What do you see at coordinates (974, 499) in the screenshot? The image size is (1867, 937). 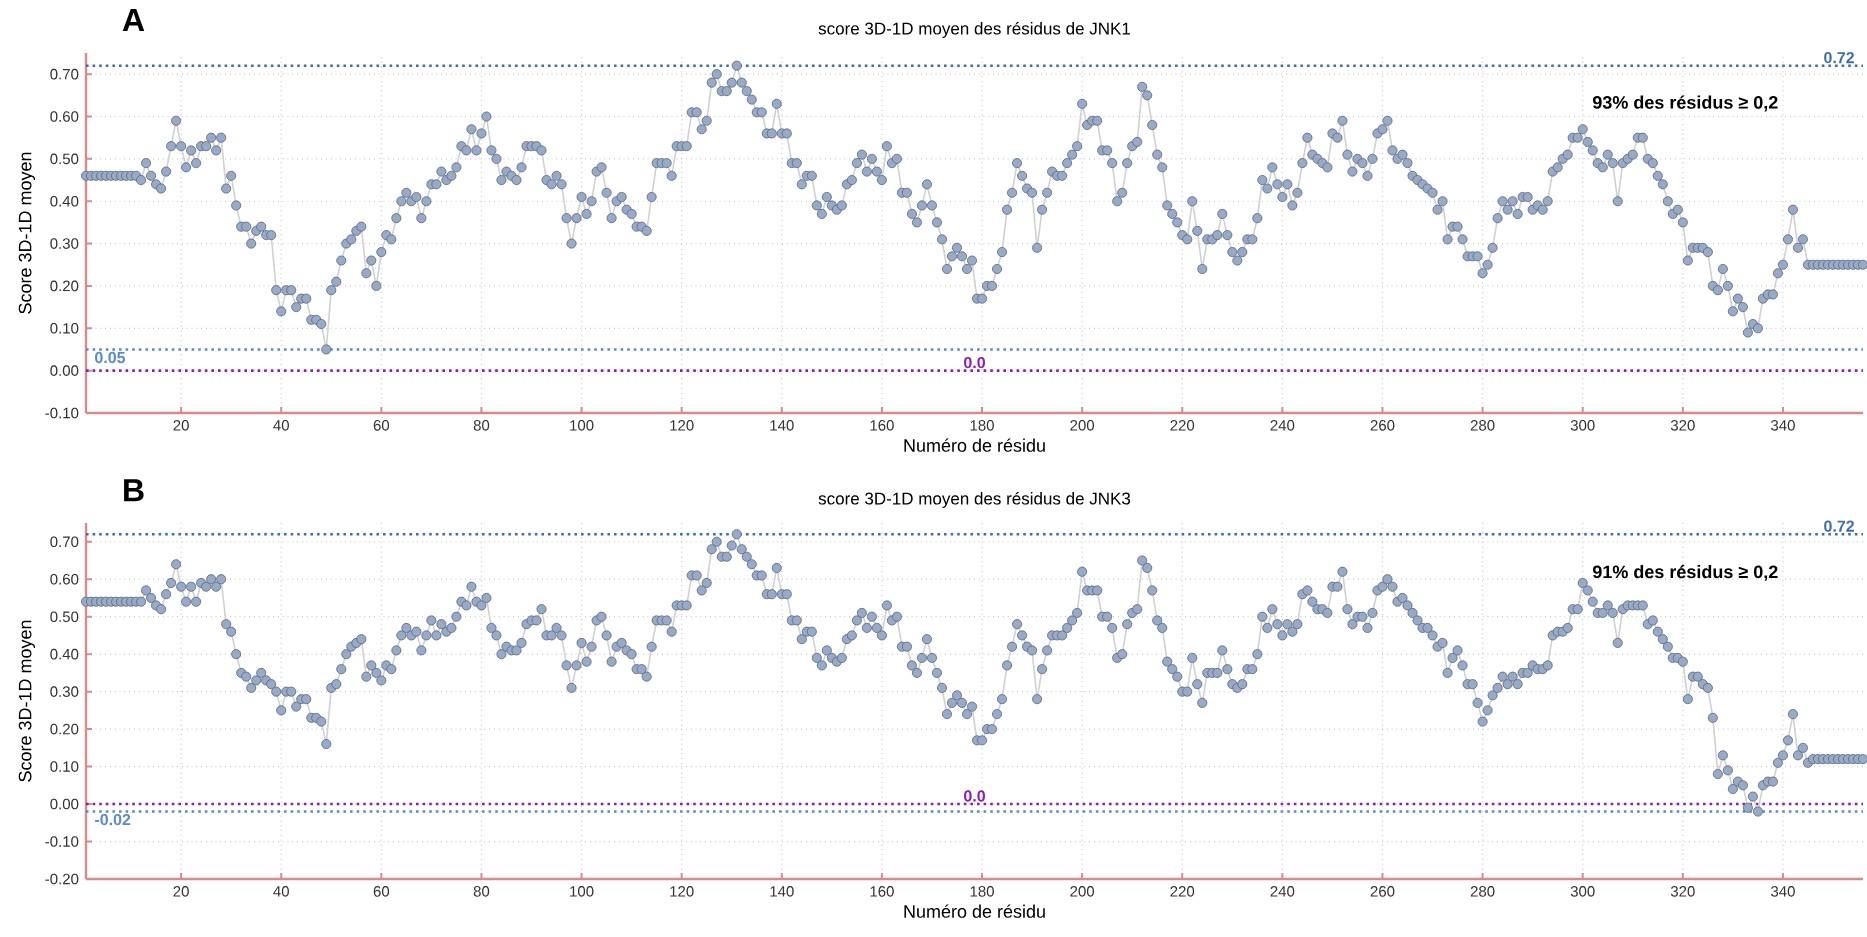 I see `chart-title: score 3D-1D moyen des résidus de JNK3` at bounding box center [974, 499].